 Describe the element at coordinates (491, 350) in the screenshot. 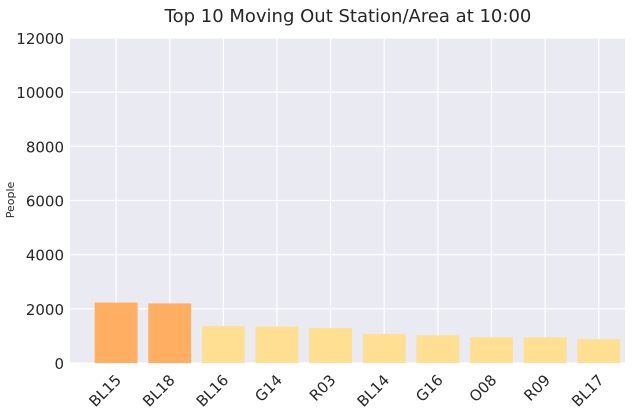

I see `bar-o08` at that location.